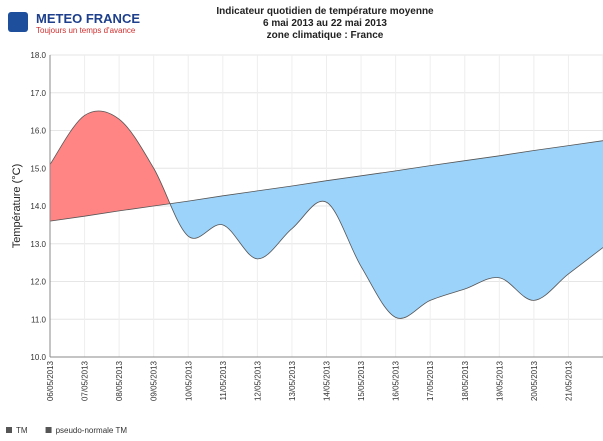 This screenshot has width=603, height=441. I want to click on y-tick-label: 11.0, so click(39, 319).